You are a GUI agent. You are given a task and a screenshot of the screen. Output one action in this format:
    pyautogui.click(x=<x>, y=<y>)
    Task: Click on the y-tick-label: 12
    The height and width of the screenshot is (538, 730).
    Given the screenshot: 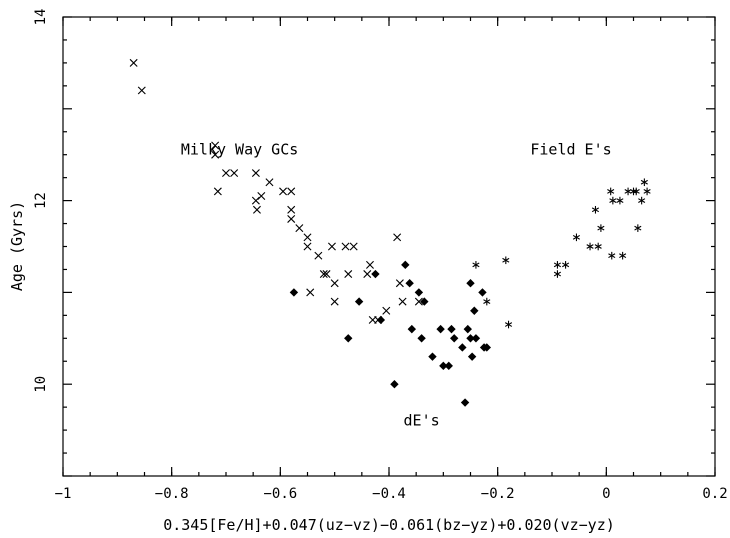 What is the action you would take?
    pyautogui.click(x=41, y=200)
    